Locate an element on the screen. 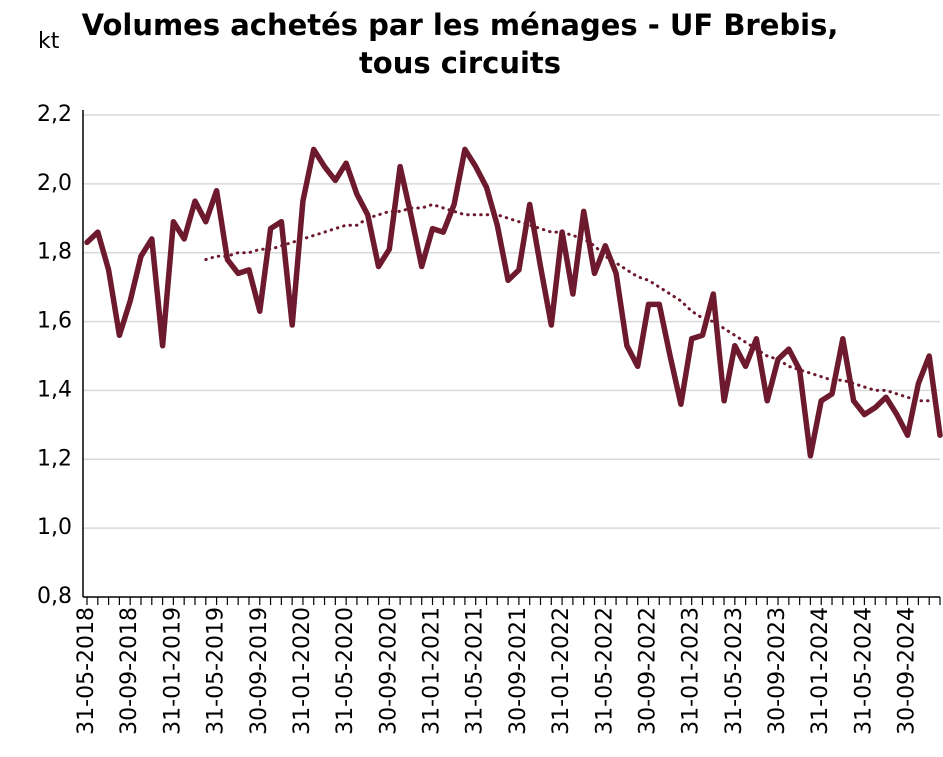  x-tick-label: 31-05-2021 is located at coordinates (475, 671).